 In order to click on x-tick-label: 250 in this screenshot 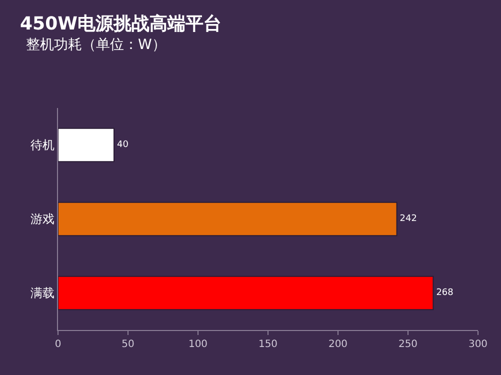, I will do `click(408, 344)`.